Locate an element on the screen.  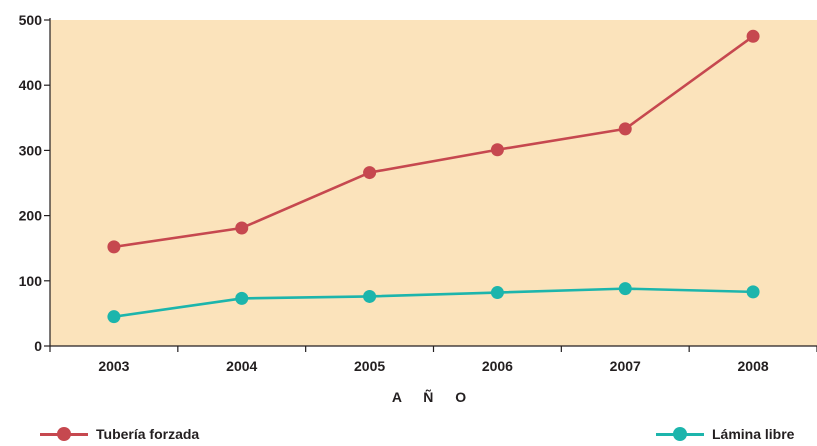
x-tick-label: 2007 is located at coordinates (625, 366).